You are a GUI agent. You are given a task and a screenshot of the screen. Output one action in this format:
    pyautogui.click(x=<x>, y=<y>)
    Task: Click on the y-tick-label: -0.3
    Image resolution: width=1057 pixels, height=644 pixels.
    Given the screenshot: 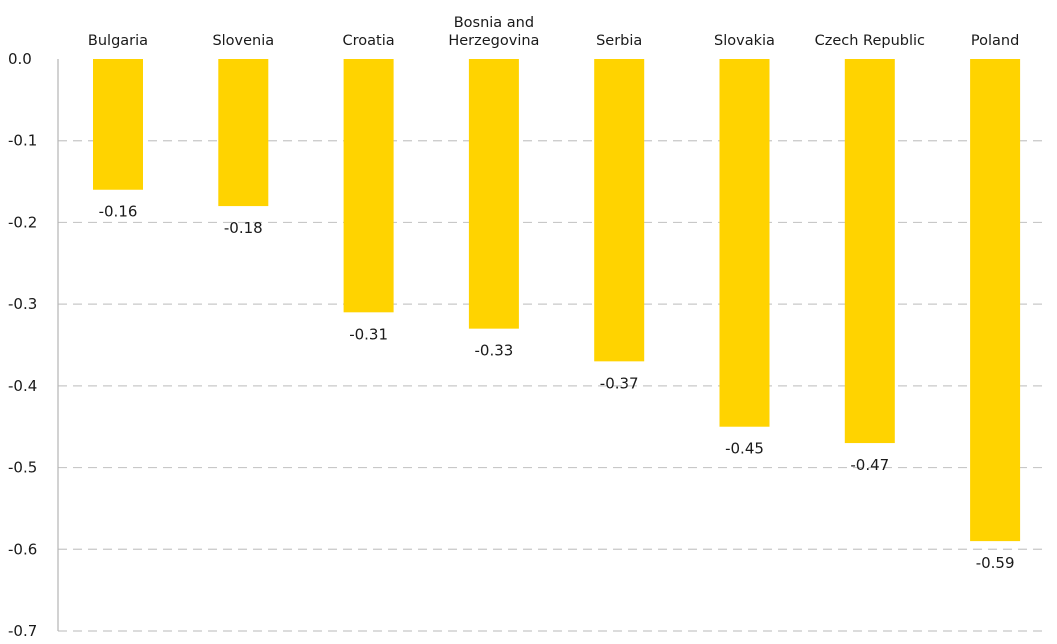 What is the action you would take?
    pyautogui.click(x=22, y=304)
    